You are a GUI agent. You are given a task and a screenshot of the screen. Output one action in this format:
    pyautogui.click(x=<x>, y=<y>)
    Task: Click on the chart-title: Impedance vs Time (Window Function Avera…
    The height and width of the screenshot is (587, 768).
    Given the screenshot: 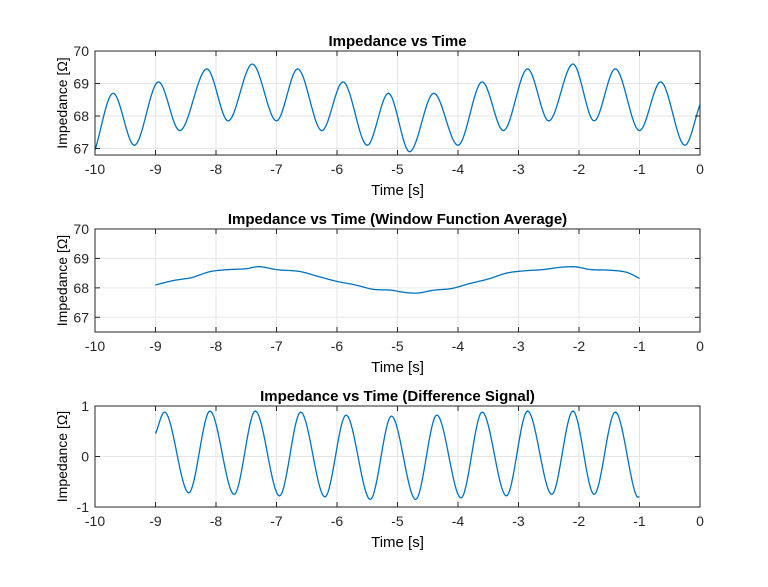 What is the action you would take?
    pyautogui.click(x=397, y=219)
    